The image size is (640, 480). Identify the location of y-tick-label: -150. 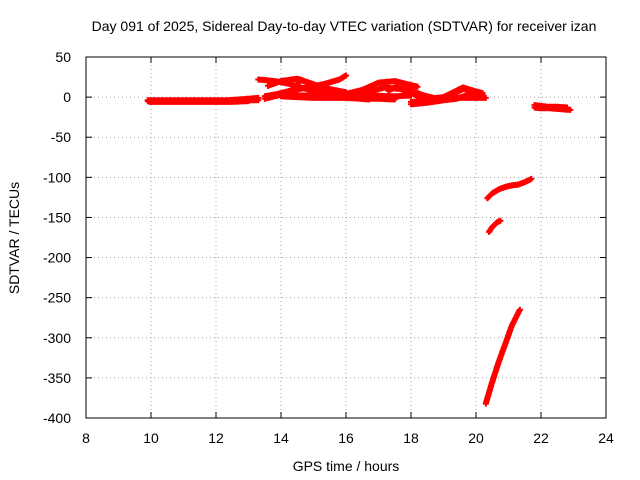
(57, 217).